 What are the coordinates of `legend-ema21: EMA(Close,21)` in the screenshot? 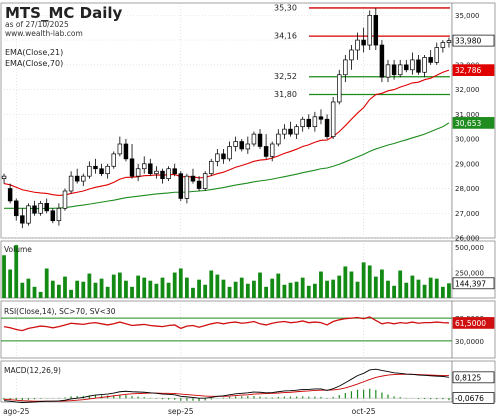 It's located at (34, 52).